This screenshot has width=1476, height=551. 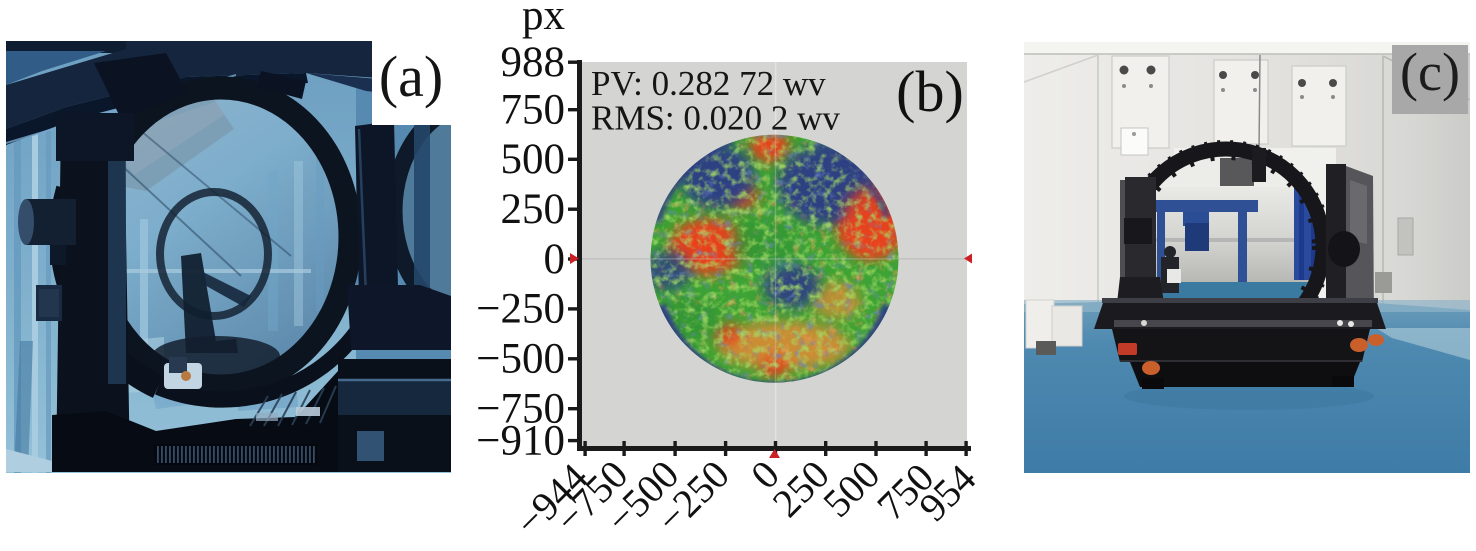 I want to click on svg-text: PV: 0.282 72 wv, so click(x=708, y=83).